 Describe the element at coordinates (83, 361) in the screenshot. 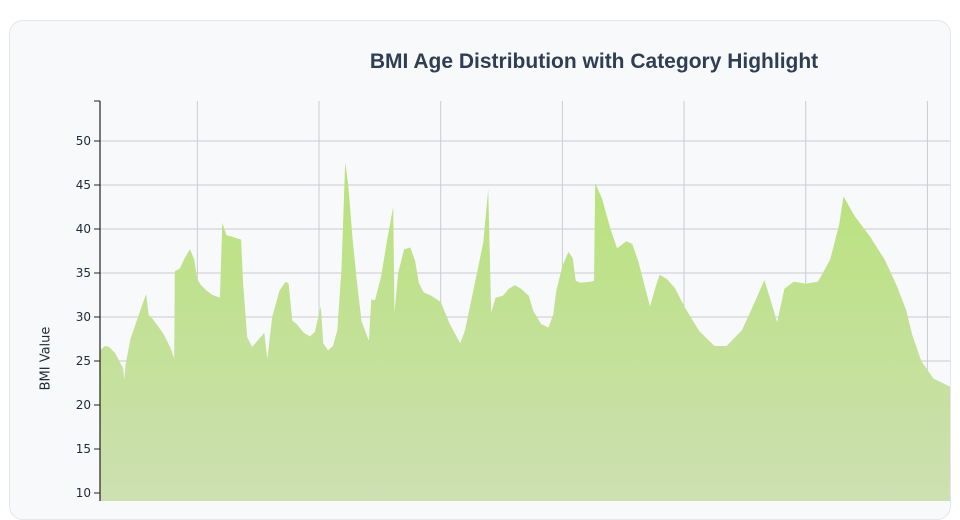

I see `y-tick-label: 25` at that location.